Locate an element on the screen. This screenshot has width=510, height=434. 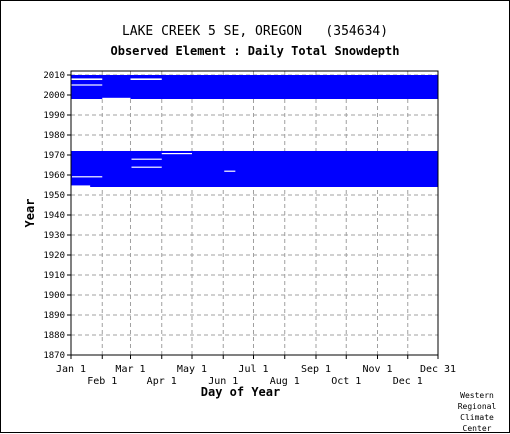
x-tick-label: Dec 31 is located at coordinates (438, 369).